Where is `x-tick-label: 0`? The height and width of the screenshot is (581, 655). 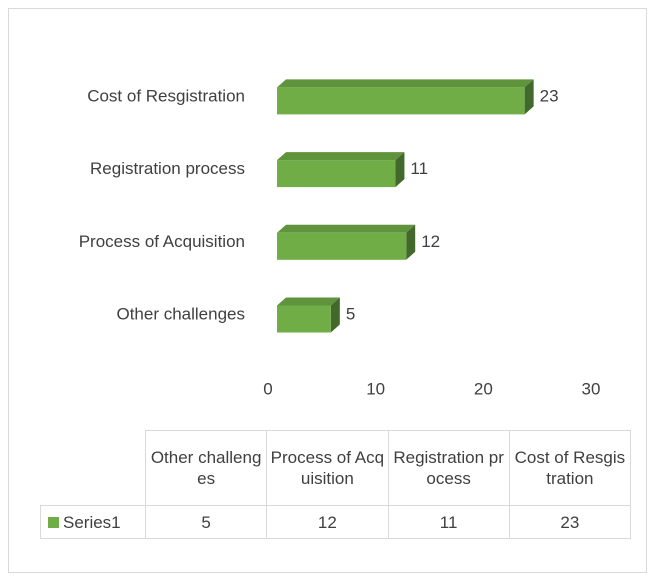 x-tick-label: 0 is located at coordinates (267, 388).